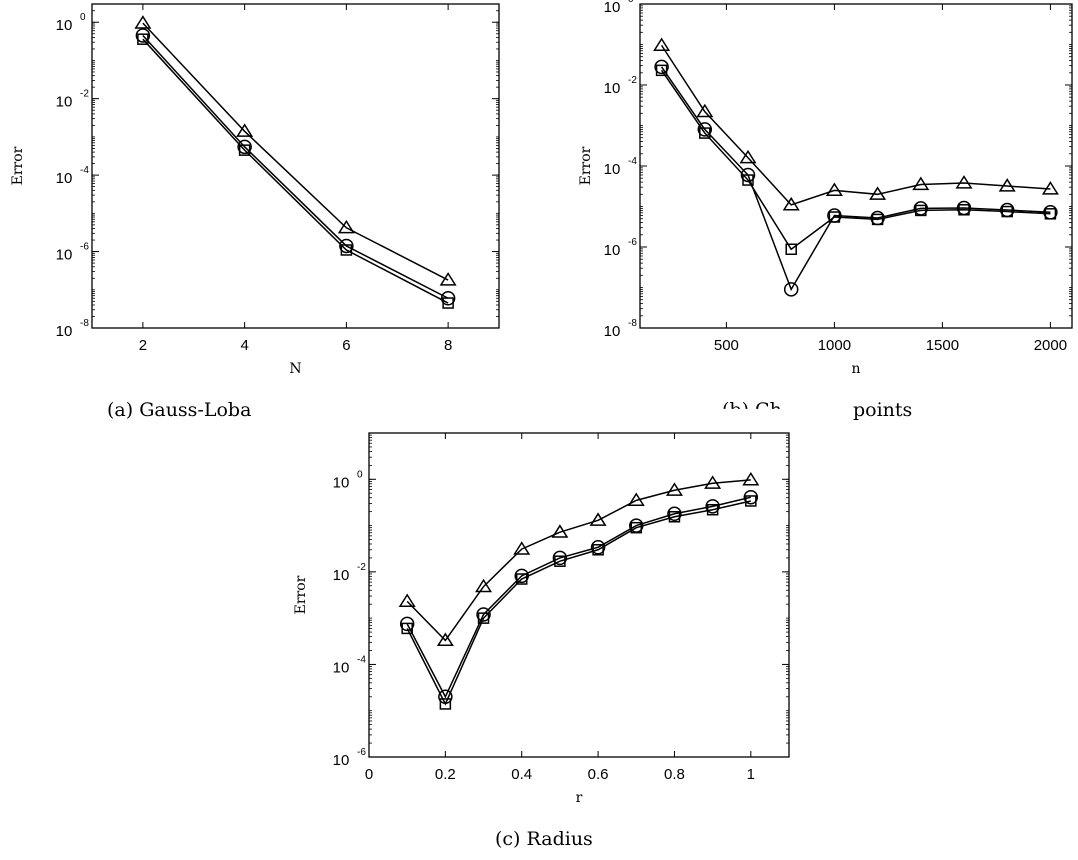  I want to click on x-tick-label: 0.4, so click(521, 774).